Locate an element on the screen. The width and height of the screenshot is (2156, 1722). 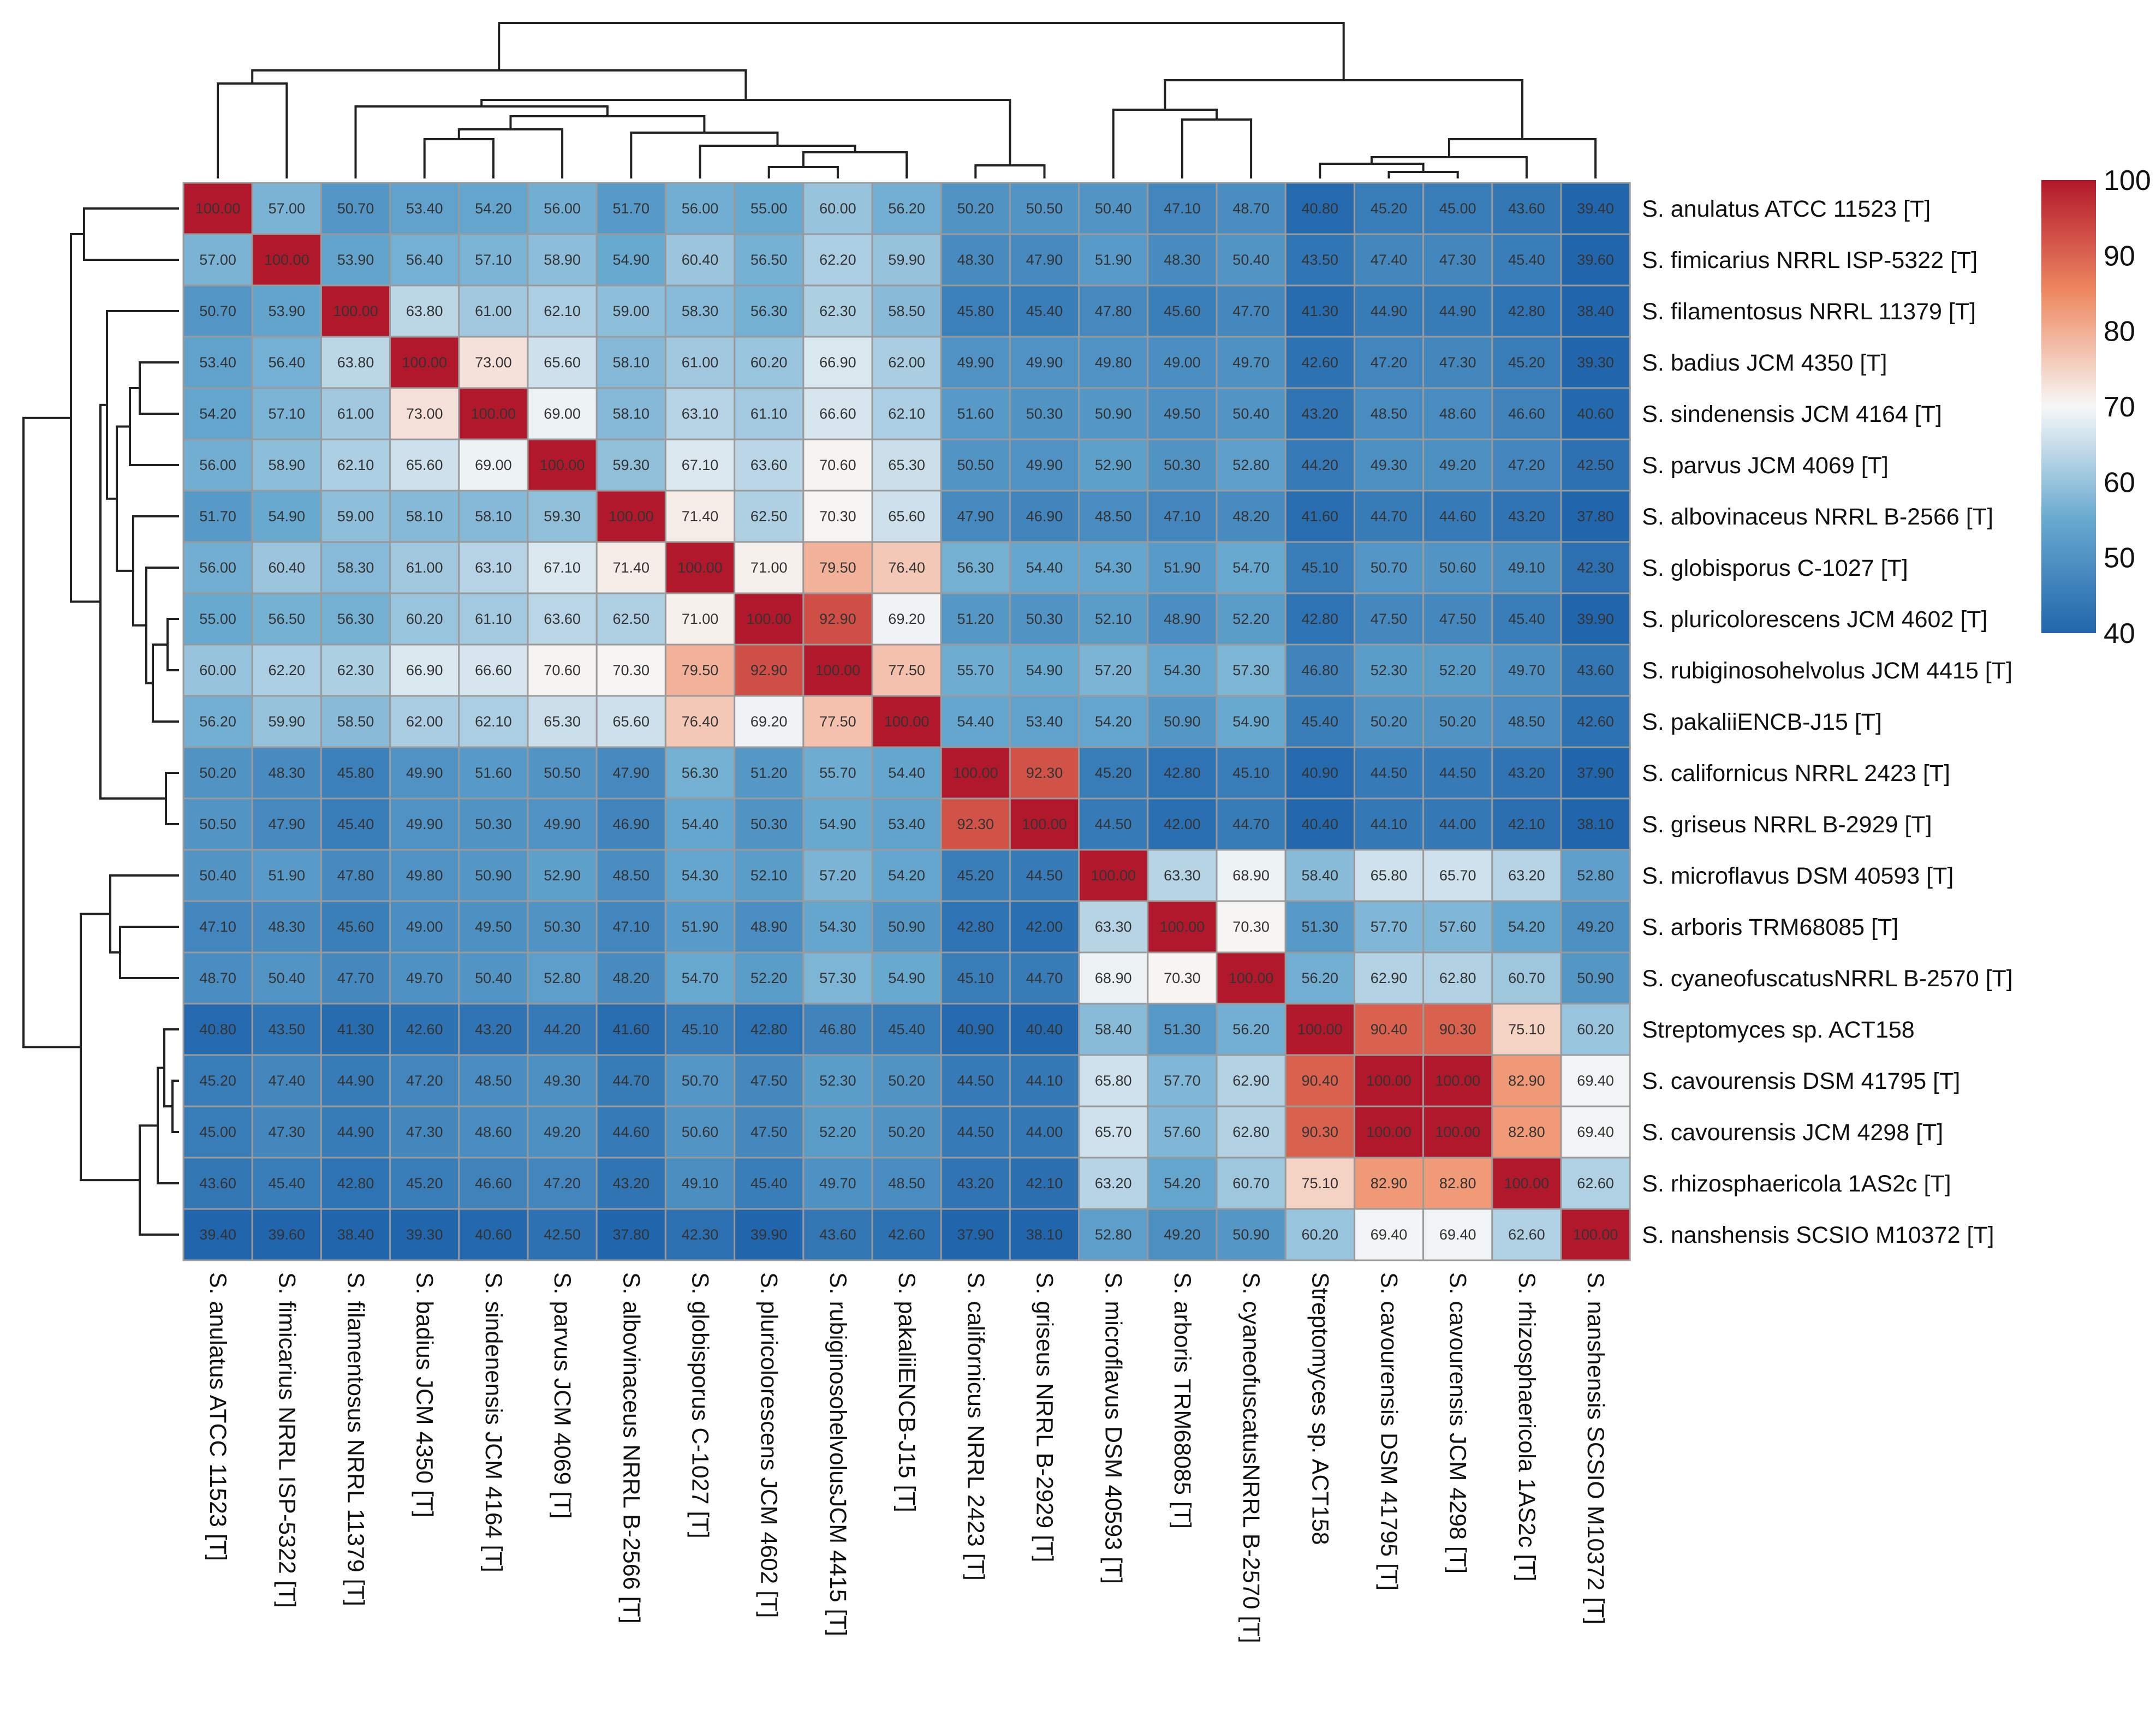
cell-value-label: 62.20 is located at coordinates (837, 260).